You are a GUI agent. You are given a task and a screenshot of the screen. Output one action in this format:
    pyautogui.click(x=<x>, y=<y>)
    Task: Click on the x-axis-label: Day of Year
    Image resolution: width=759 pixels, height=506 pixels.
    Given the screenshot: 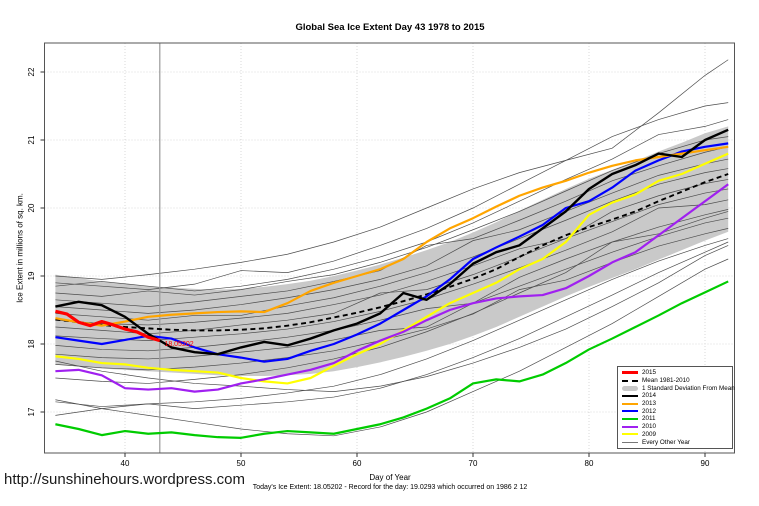 What is the action you would take?
    pyautogui.click(x=390, y=477)
    